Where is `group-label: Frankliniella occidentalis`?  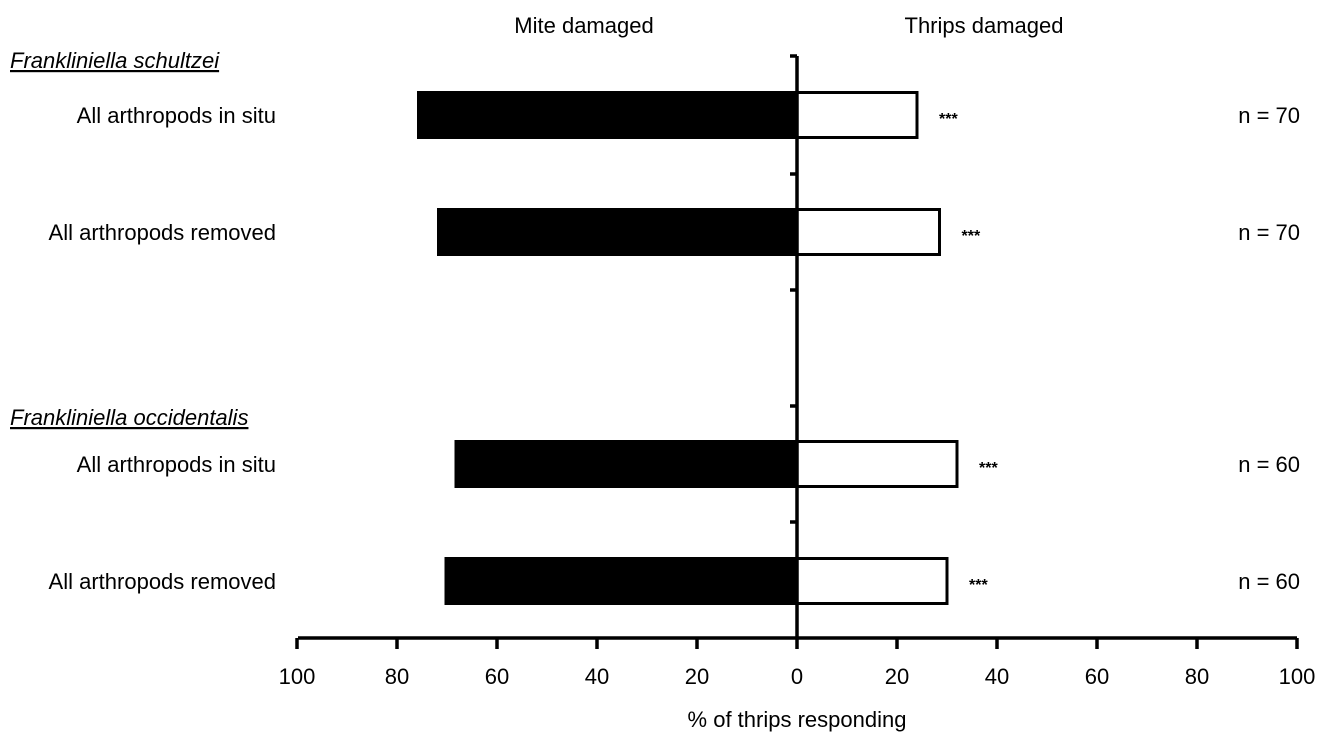
group-label: Frankliniella occidentalis is located at coordinates (129, 417).